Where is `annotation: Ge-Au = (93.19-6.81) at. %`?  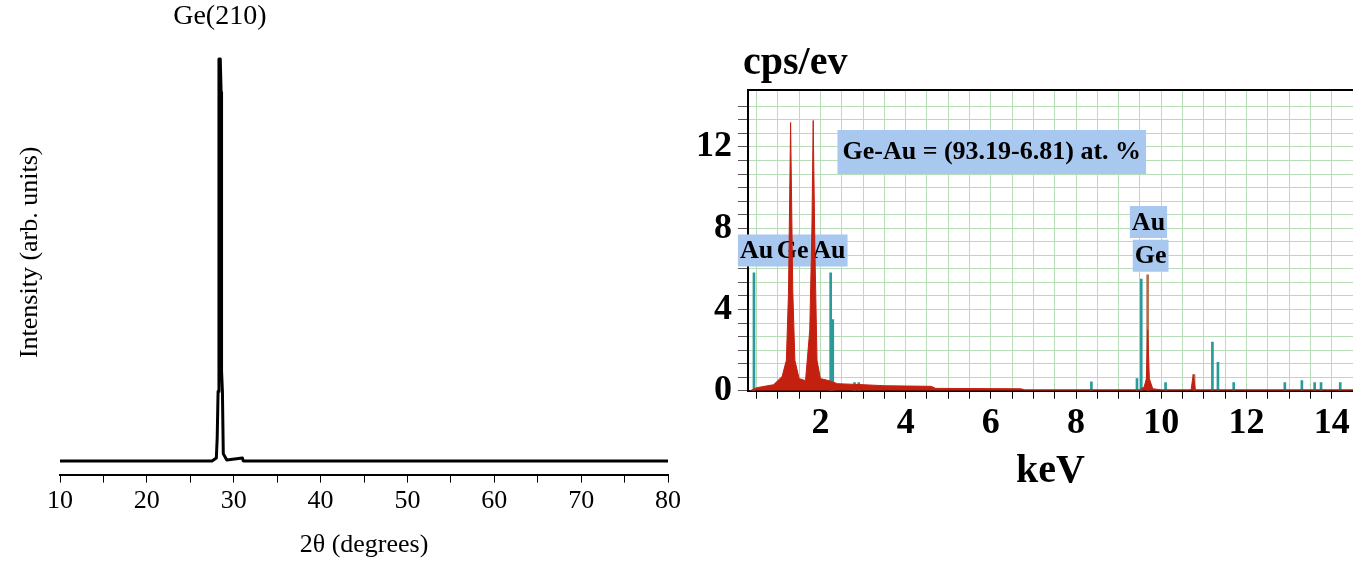 annotation: Ge-Au = (93.19-6.81) at. % is located at coordinates (992, 150).